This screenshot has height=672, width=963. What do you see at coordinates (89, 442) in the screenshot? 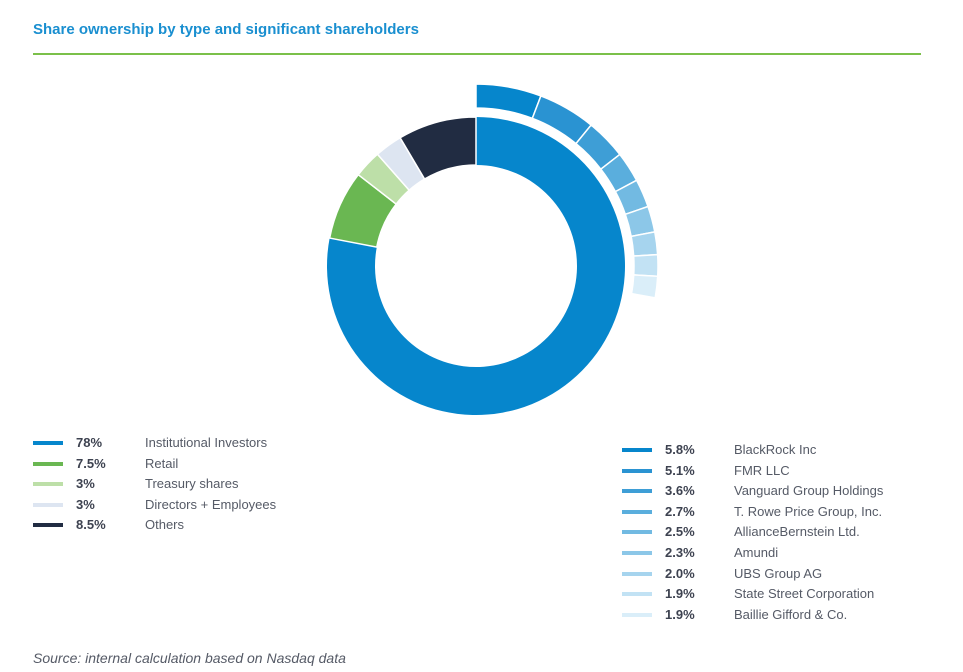
I see `ownership-legend-value: 78%` at bounding box center [89, 442].